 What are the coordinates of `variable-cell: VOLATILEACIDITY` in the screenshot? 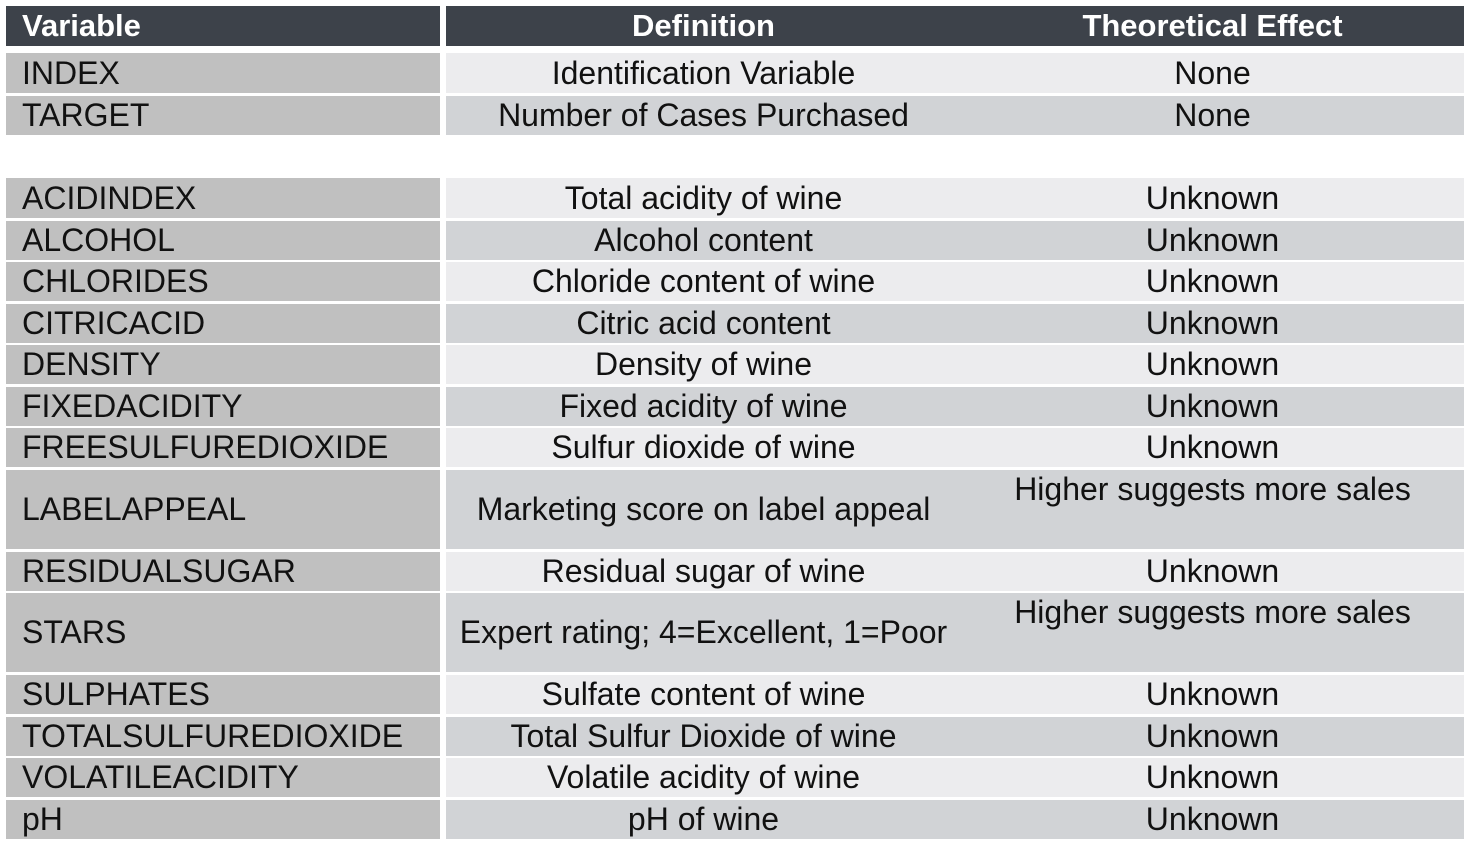 It's located at (223, 777).